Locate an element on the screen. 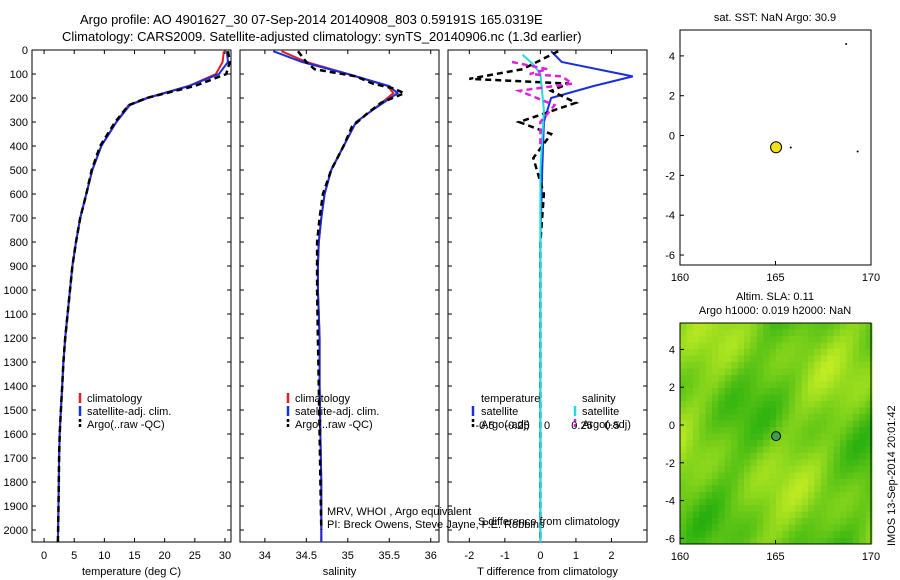 This screenshot has width=900, height=580. profile-panel-0-xtick-label-6: 30 is located at coordinates (225, 556).